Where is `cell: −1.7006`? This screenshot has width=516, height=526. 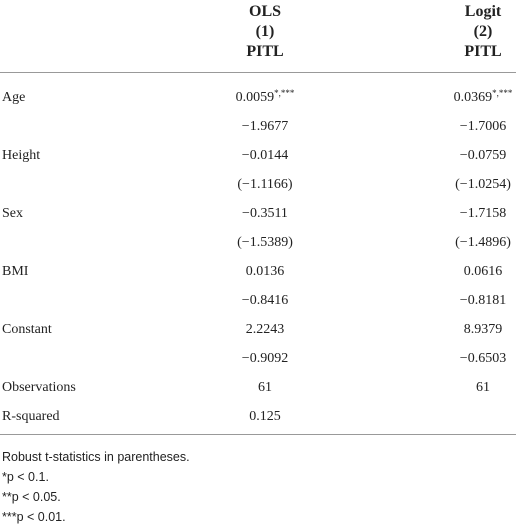 cell: −1.7006 is located at coordinates (483, 127).